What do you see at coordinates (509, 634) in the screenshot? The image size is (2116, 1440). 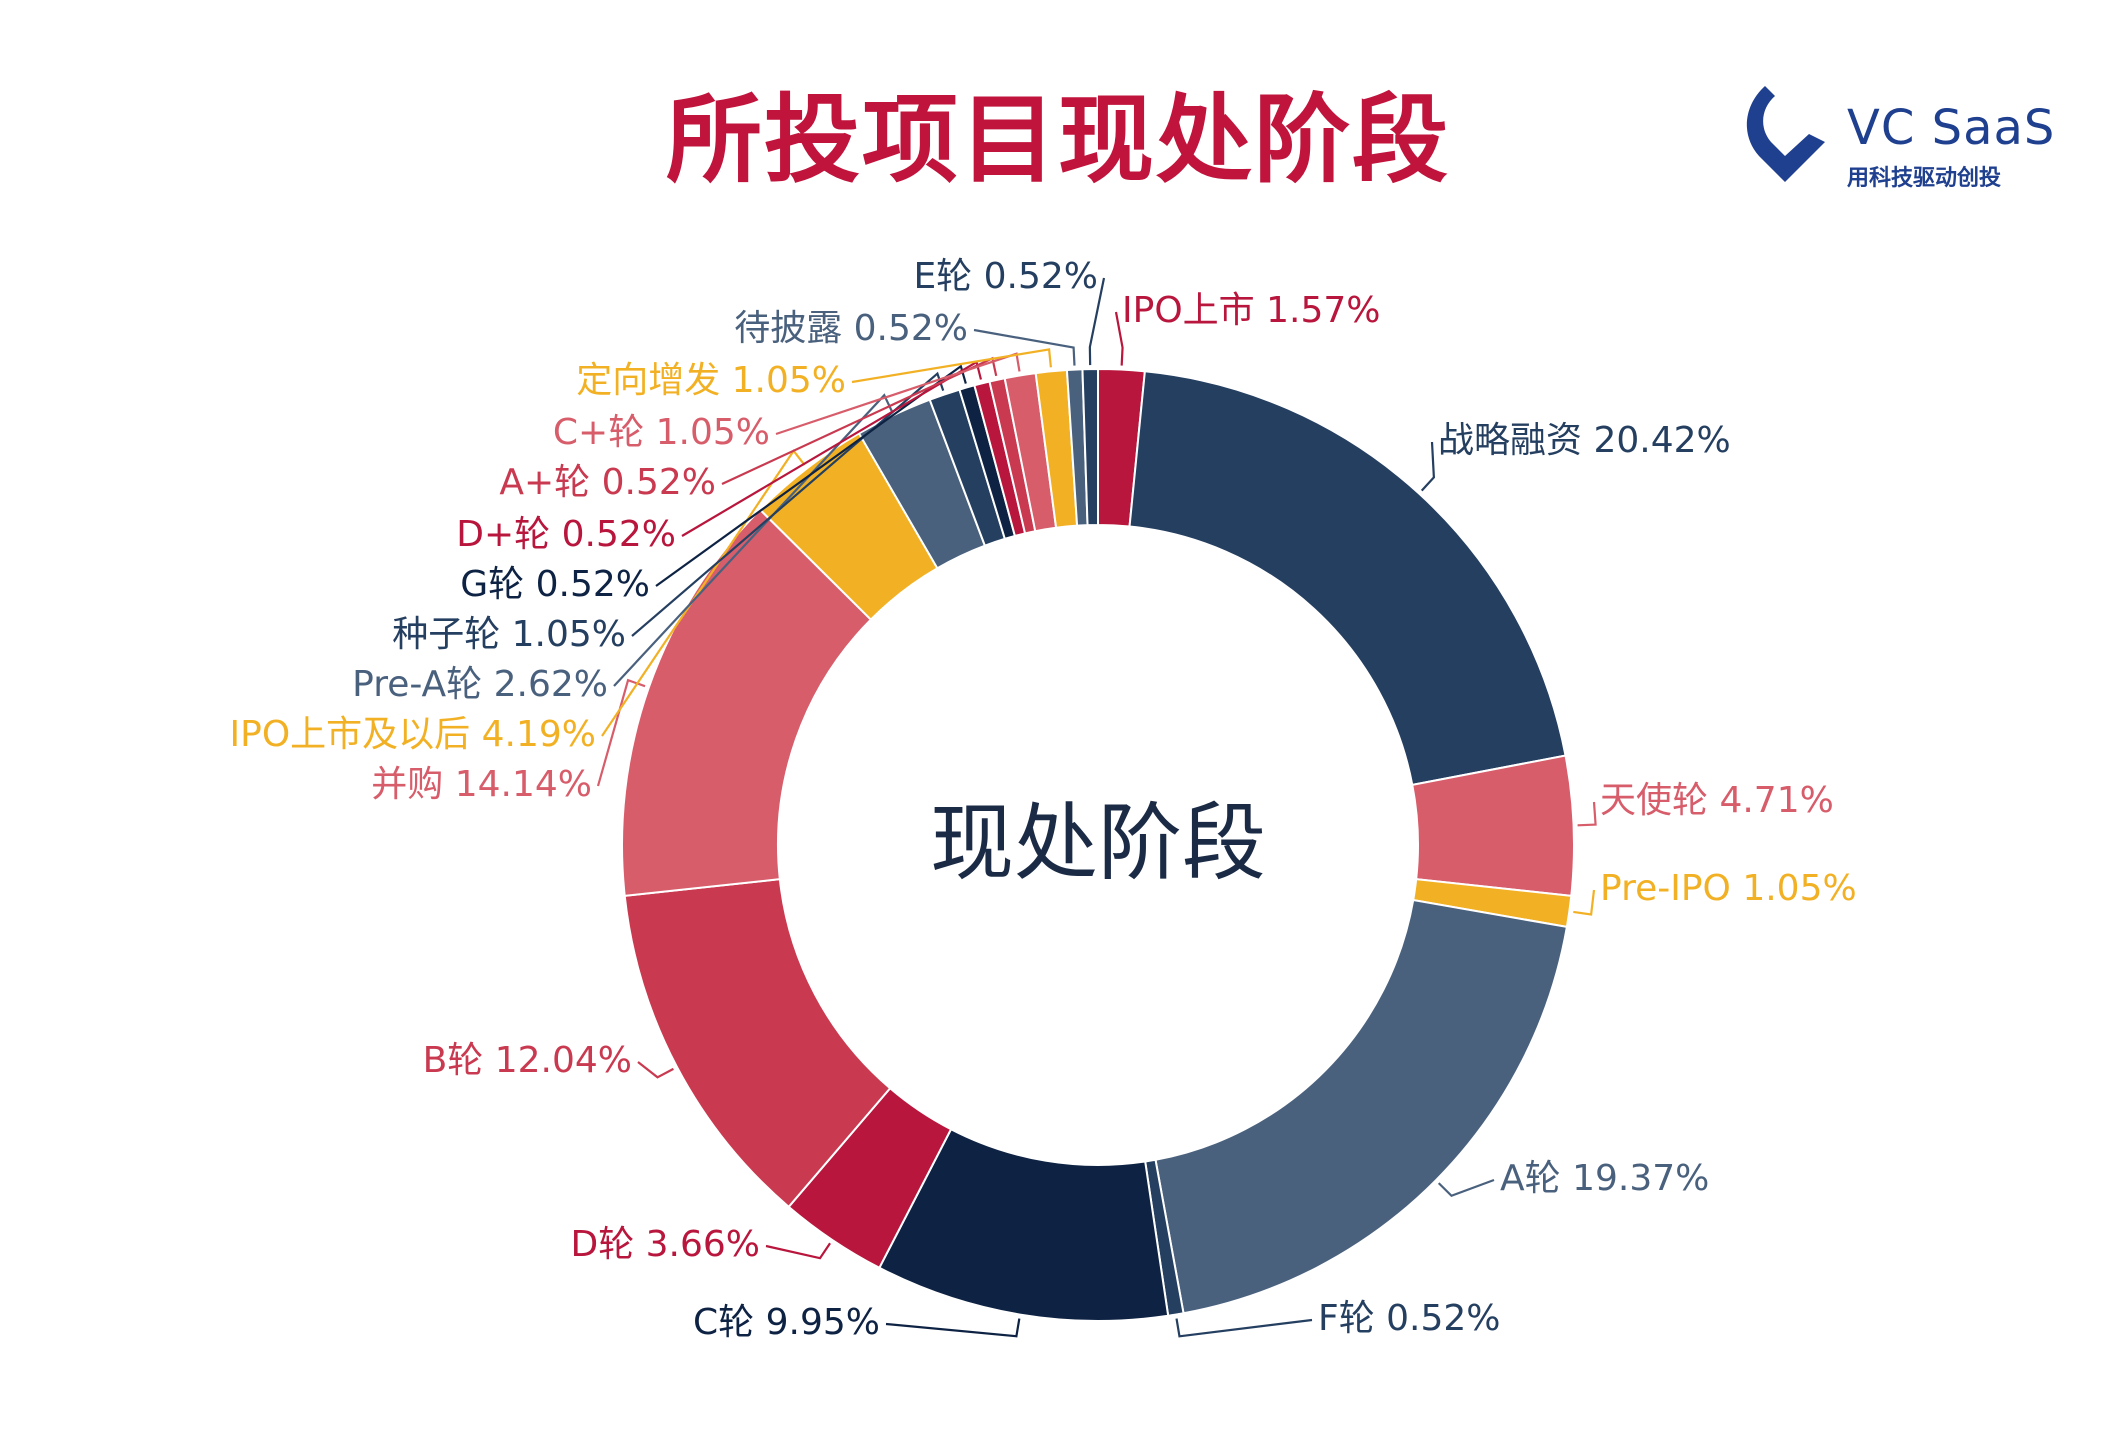 I see `slice-label-12: 种子轮 1.05%` at bounding box center [509, 634].